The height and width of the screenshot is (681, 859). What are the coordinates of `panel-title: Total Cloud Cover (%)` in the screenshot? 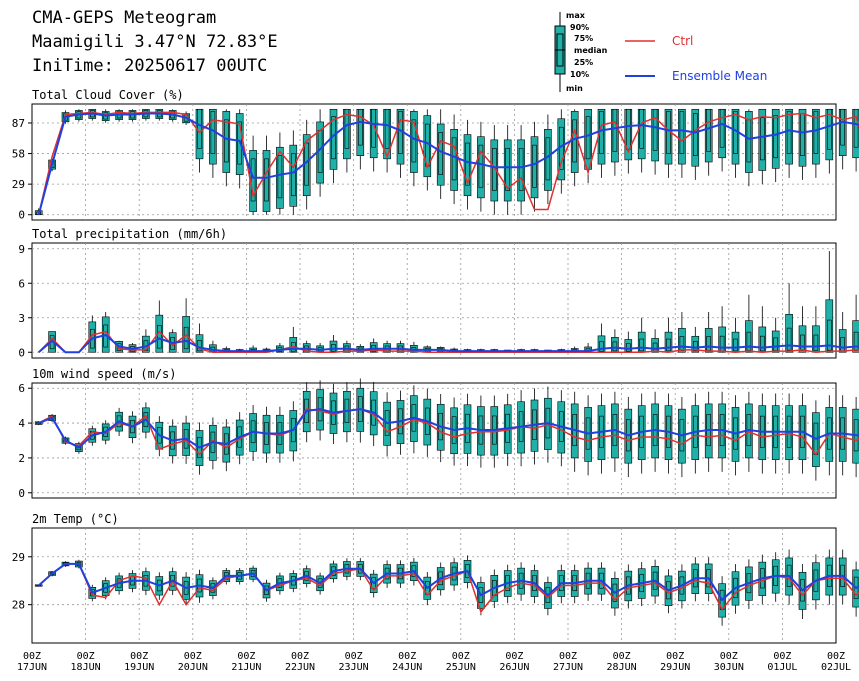 It's located at (108, 95).